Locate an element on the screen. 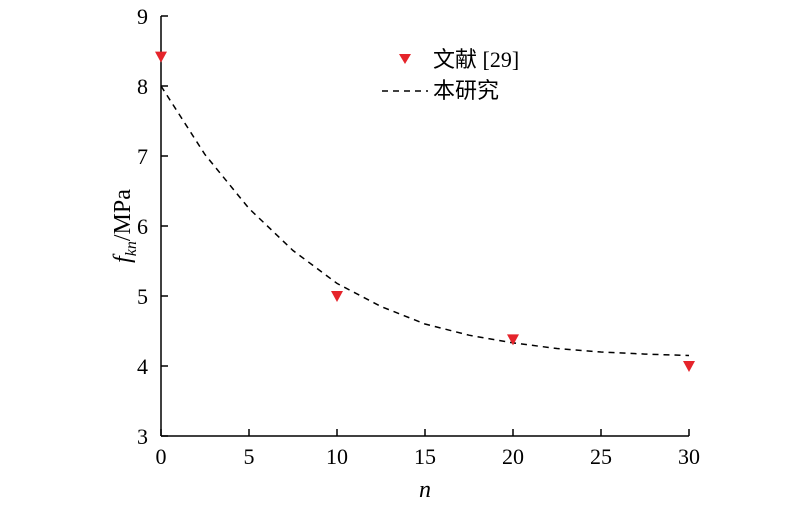 The height and width of the screenshot is (508, 800). legend: 文献 [29] 本研究 is located at coordinates (450, 75).